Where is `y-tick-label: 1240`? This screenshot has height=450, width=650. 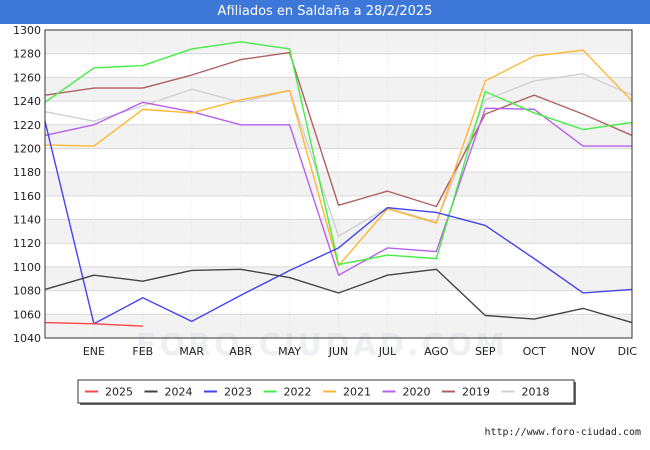
y-tick-label: 1240 is located at coordinates (27, 101).